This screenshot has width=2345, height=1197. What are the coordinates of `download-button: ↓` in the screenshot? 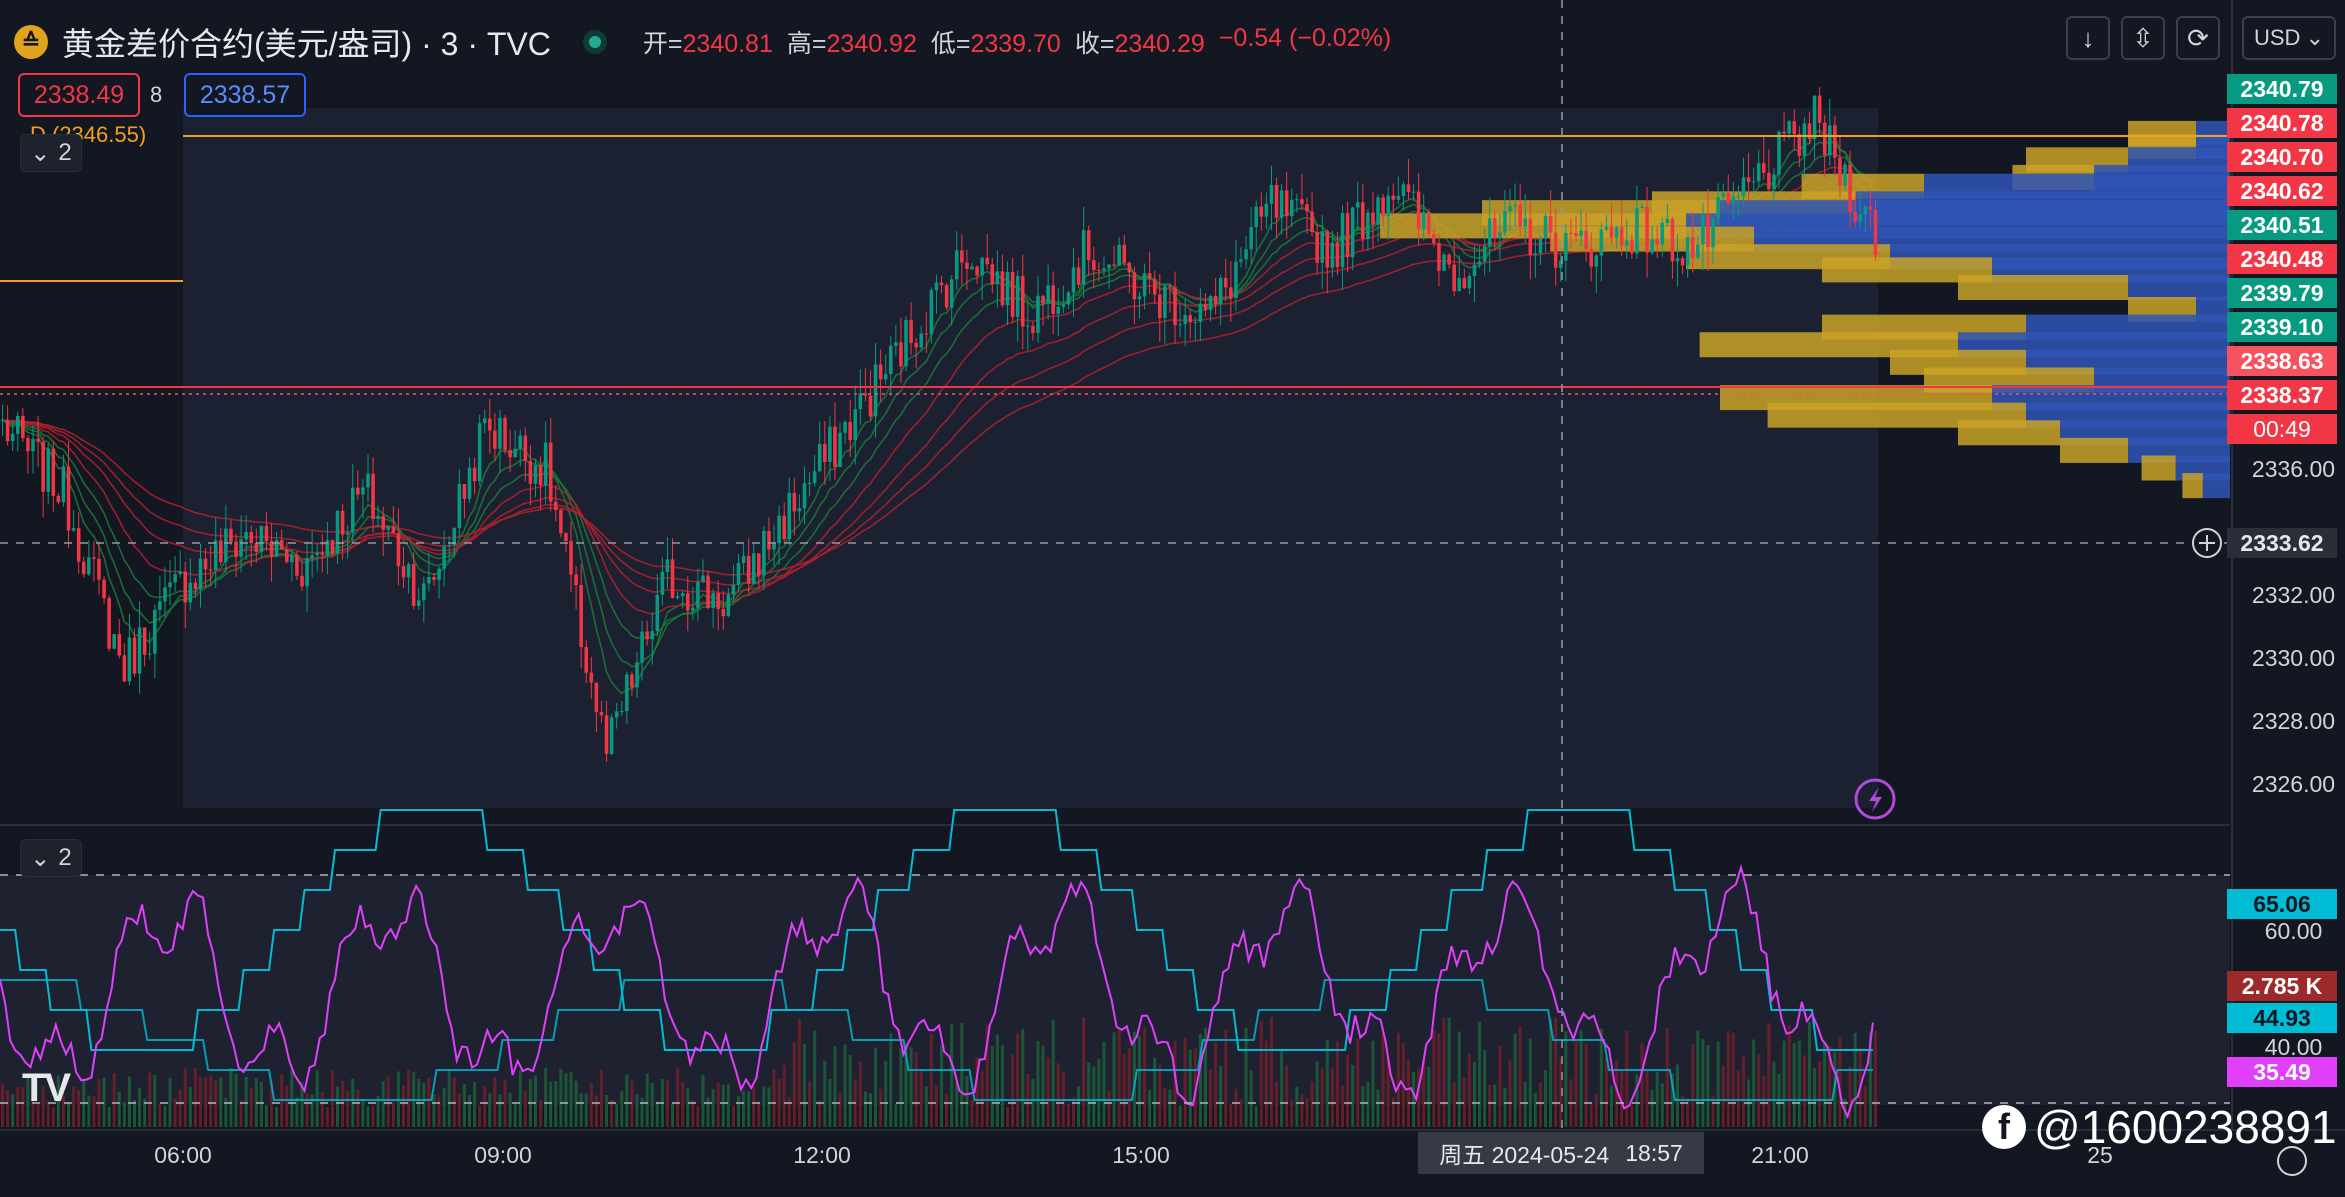 It's located at (2088, 38).